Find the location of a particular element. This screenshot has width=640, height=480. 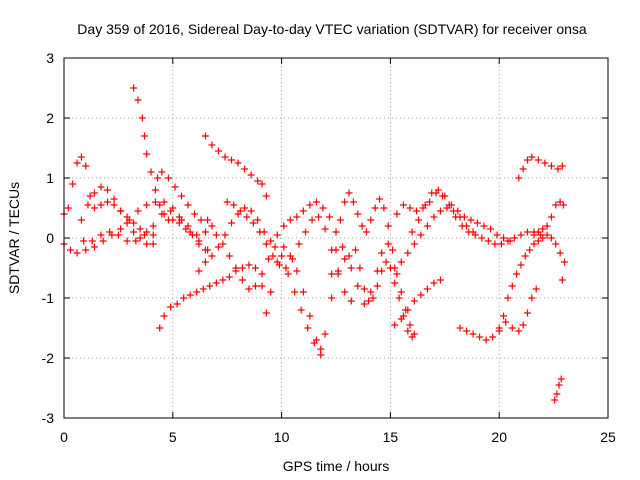

y-tick-label: 1 is located at coordinates (50, 178).